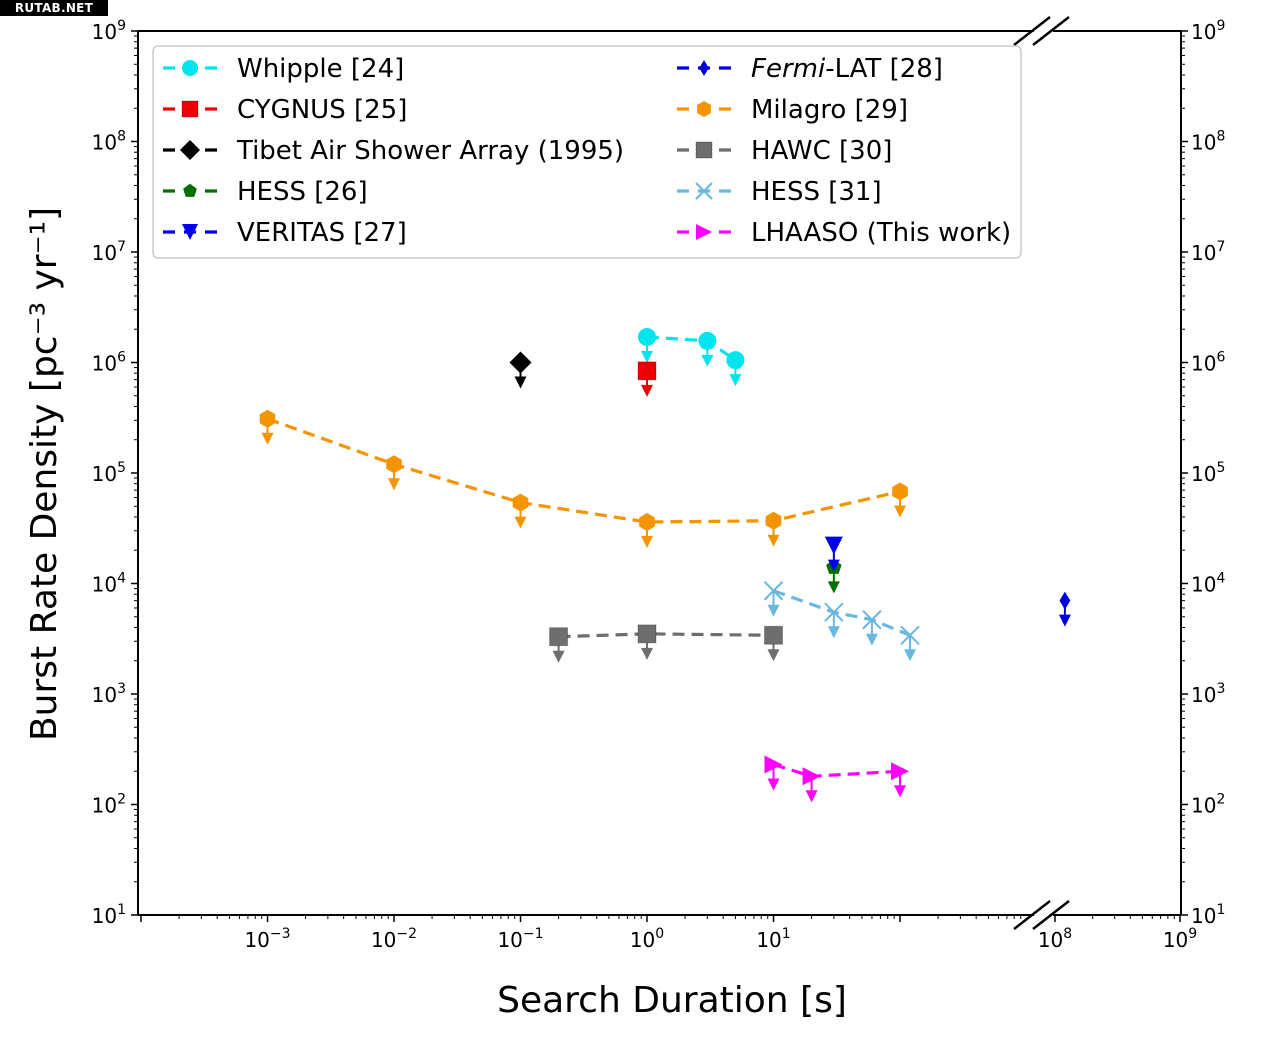 Image resolution: width=1280 pixels, height=1042 pixels. I want to click on legend-label: HAWC [30], so click(821, 151).